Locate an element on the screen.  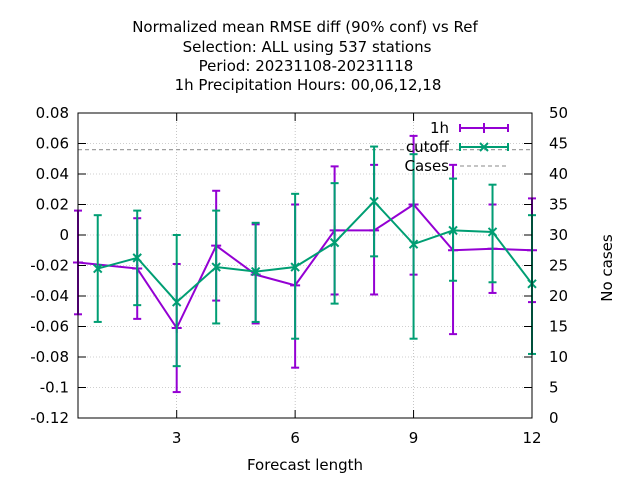
x-tick-label: 6 is located at coordinates (295, 438).